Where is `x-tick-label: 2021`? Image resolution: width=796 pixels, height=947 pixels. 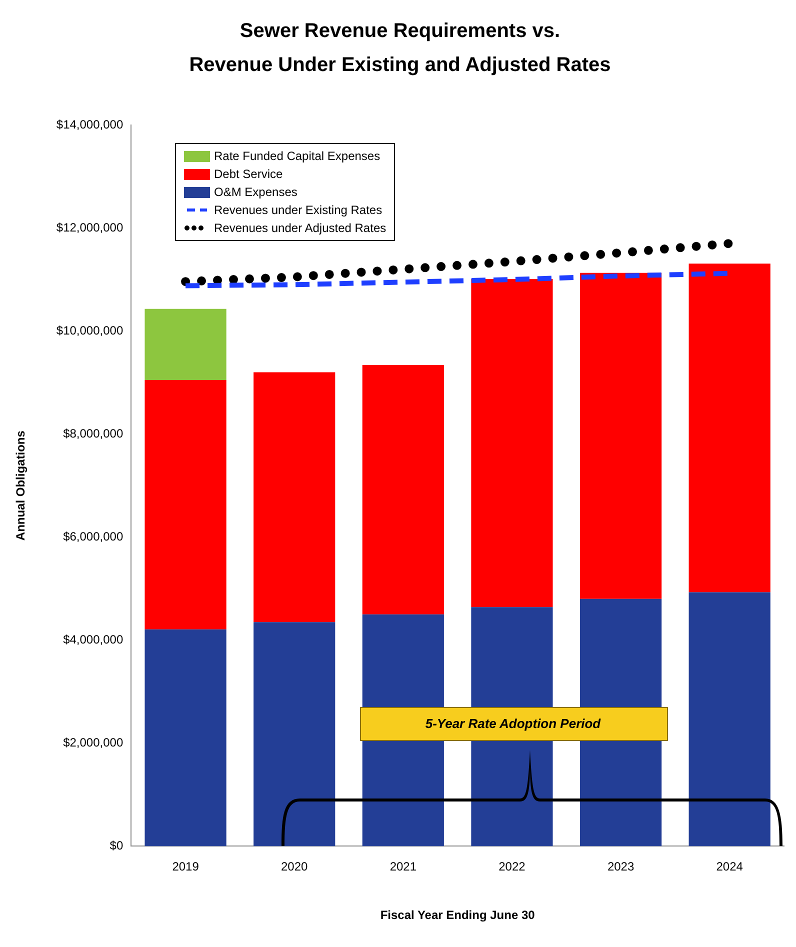 x-tick-label: 2021 is located at coordinates (403, 867).